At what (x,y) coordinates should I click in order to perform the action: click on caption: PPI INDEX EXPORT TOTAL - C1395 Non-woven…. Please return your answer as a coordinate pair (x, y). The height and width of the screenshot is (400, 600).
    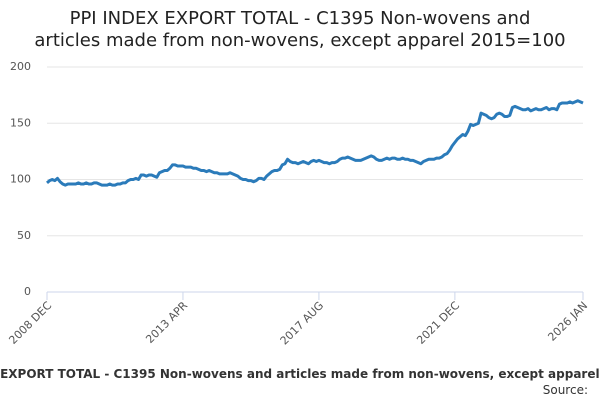
    Looking at the image, I should click on (300, 374).